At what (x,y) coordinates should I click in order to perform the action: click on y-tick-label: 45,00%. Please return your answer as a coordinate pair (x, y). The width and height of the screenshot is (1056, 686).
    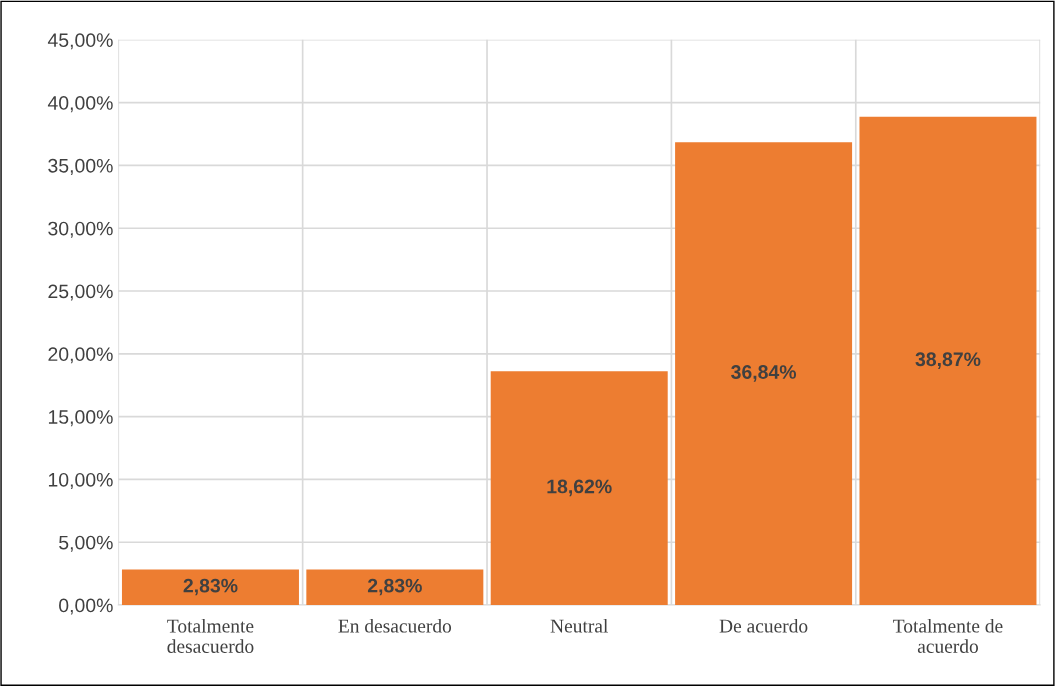
    Looking at the image, I should click on (80, 41).